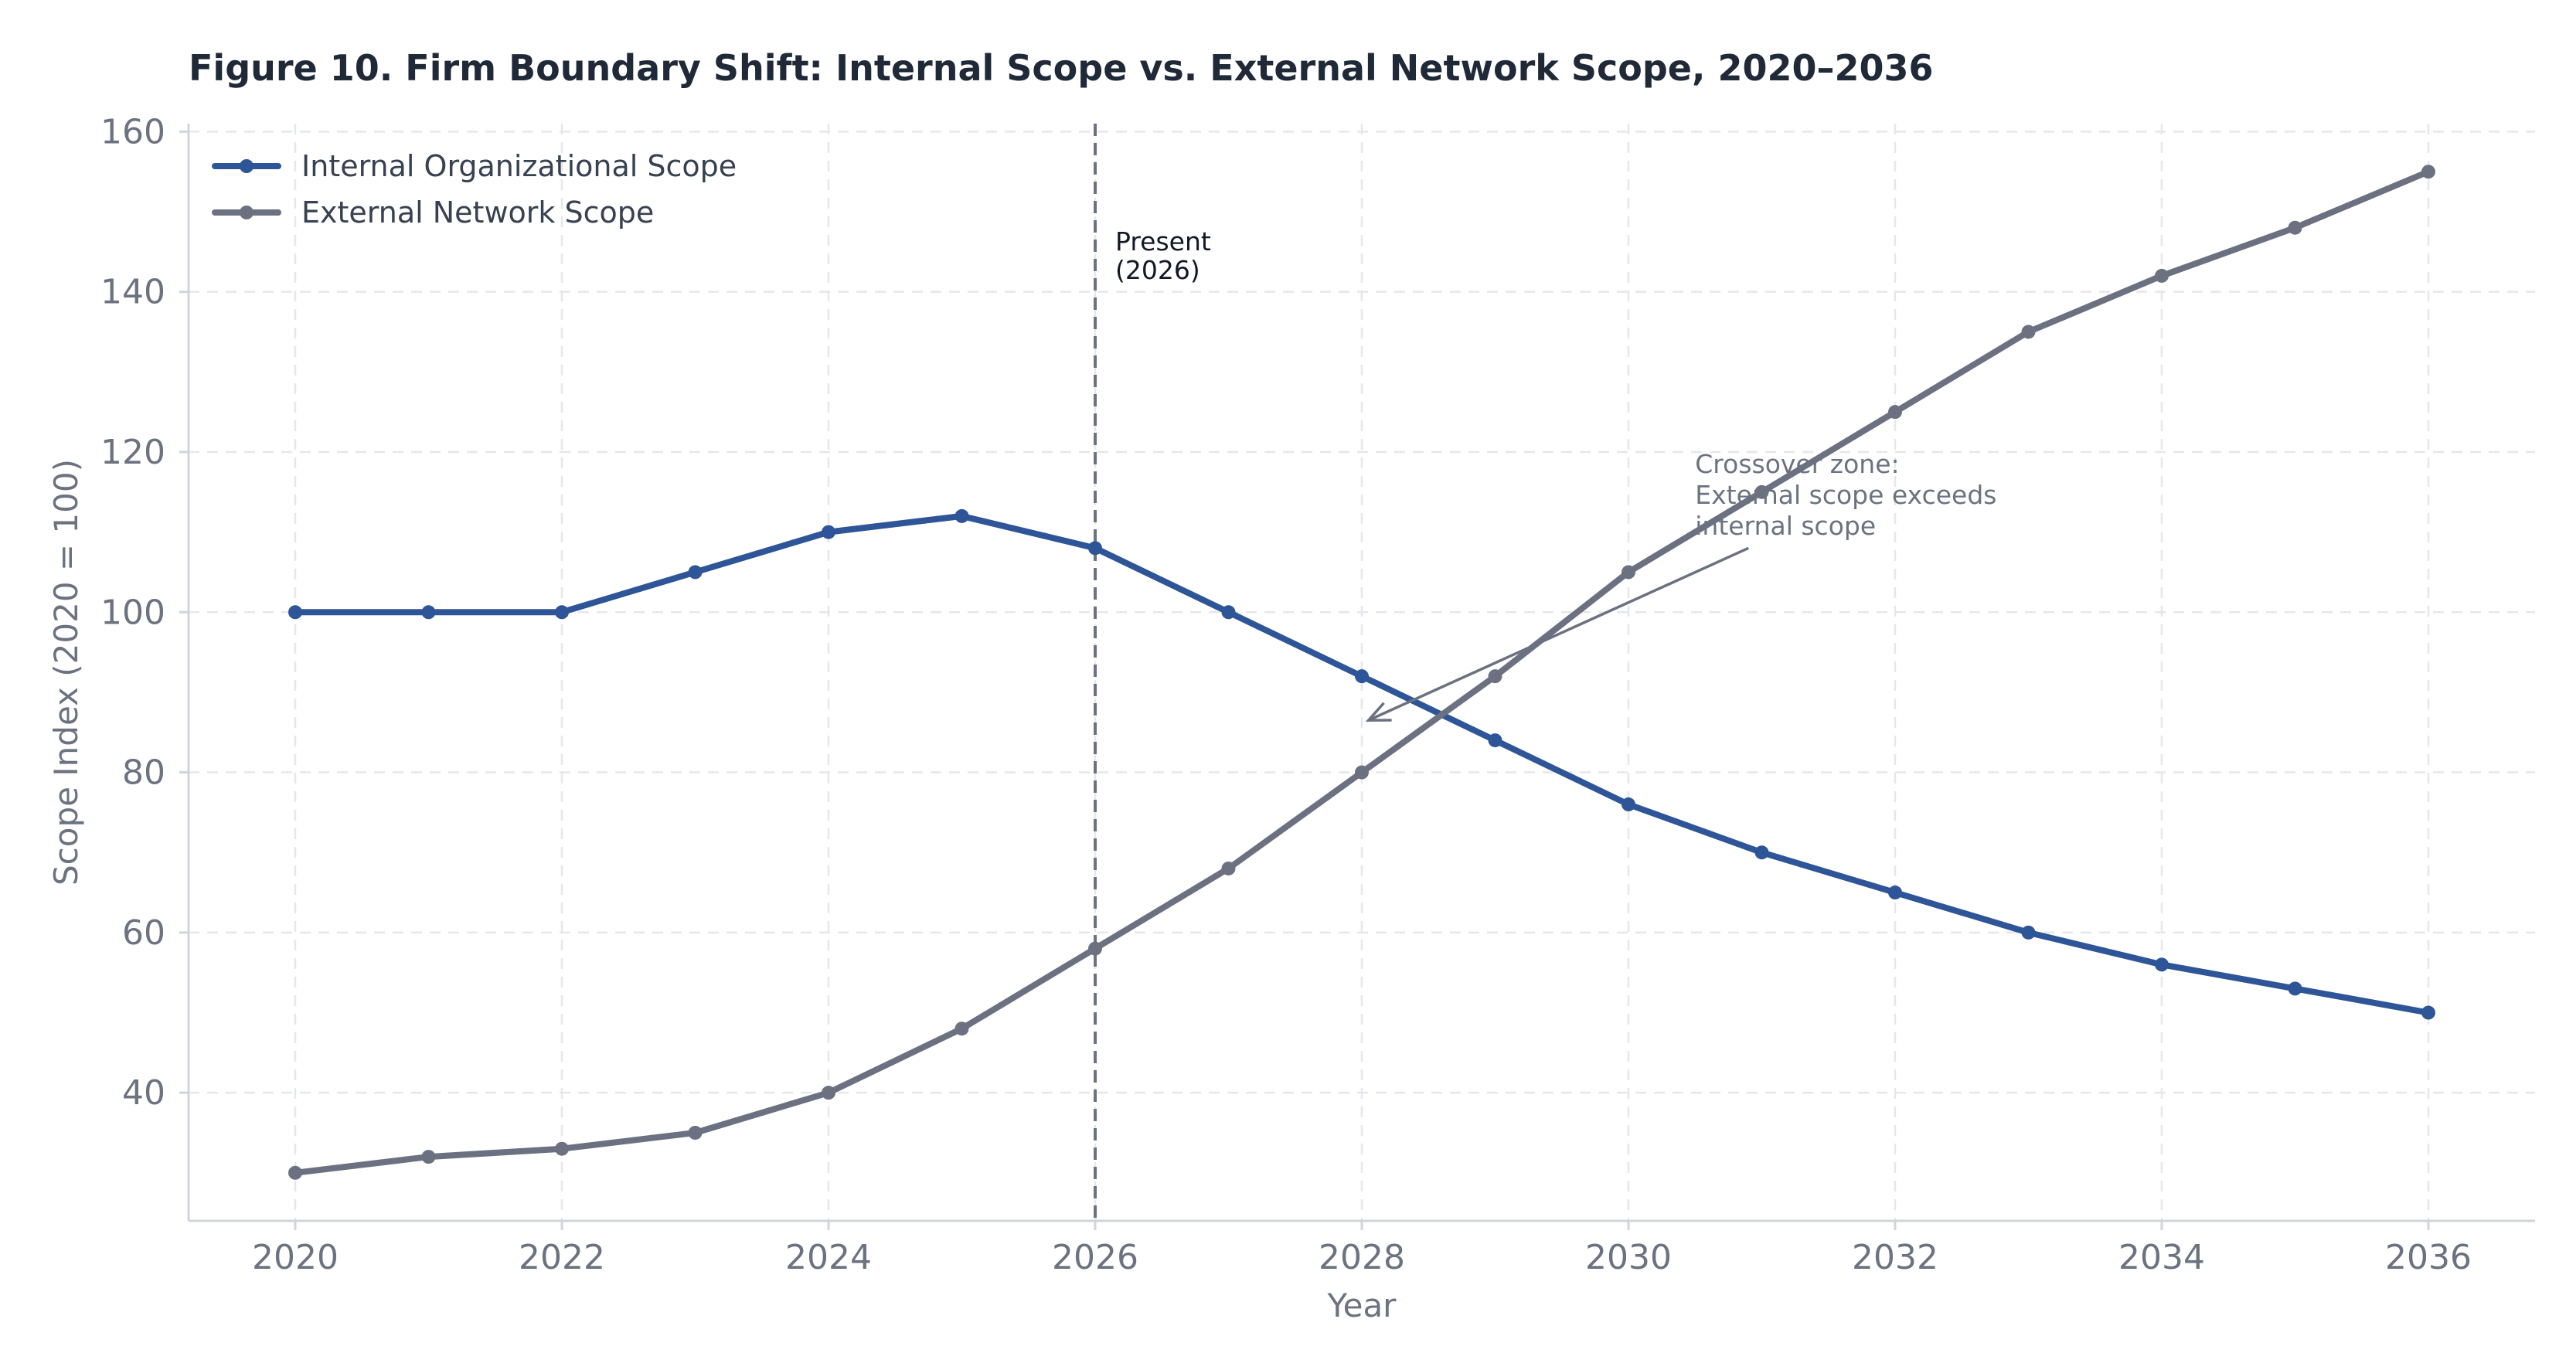  What do you see at coordinates (1095, 1257) in the screenshot?
I see `x-tick-label: 2026` at bounding box center [1095, 1257].